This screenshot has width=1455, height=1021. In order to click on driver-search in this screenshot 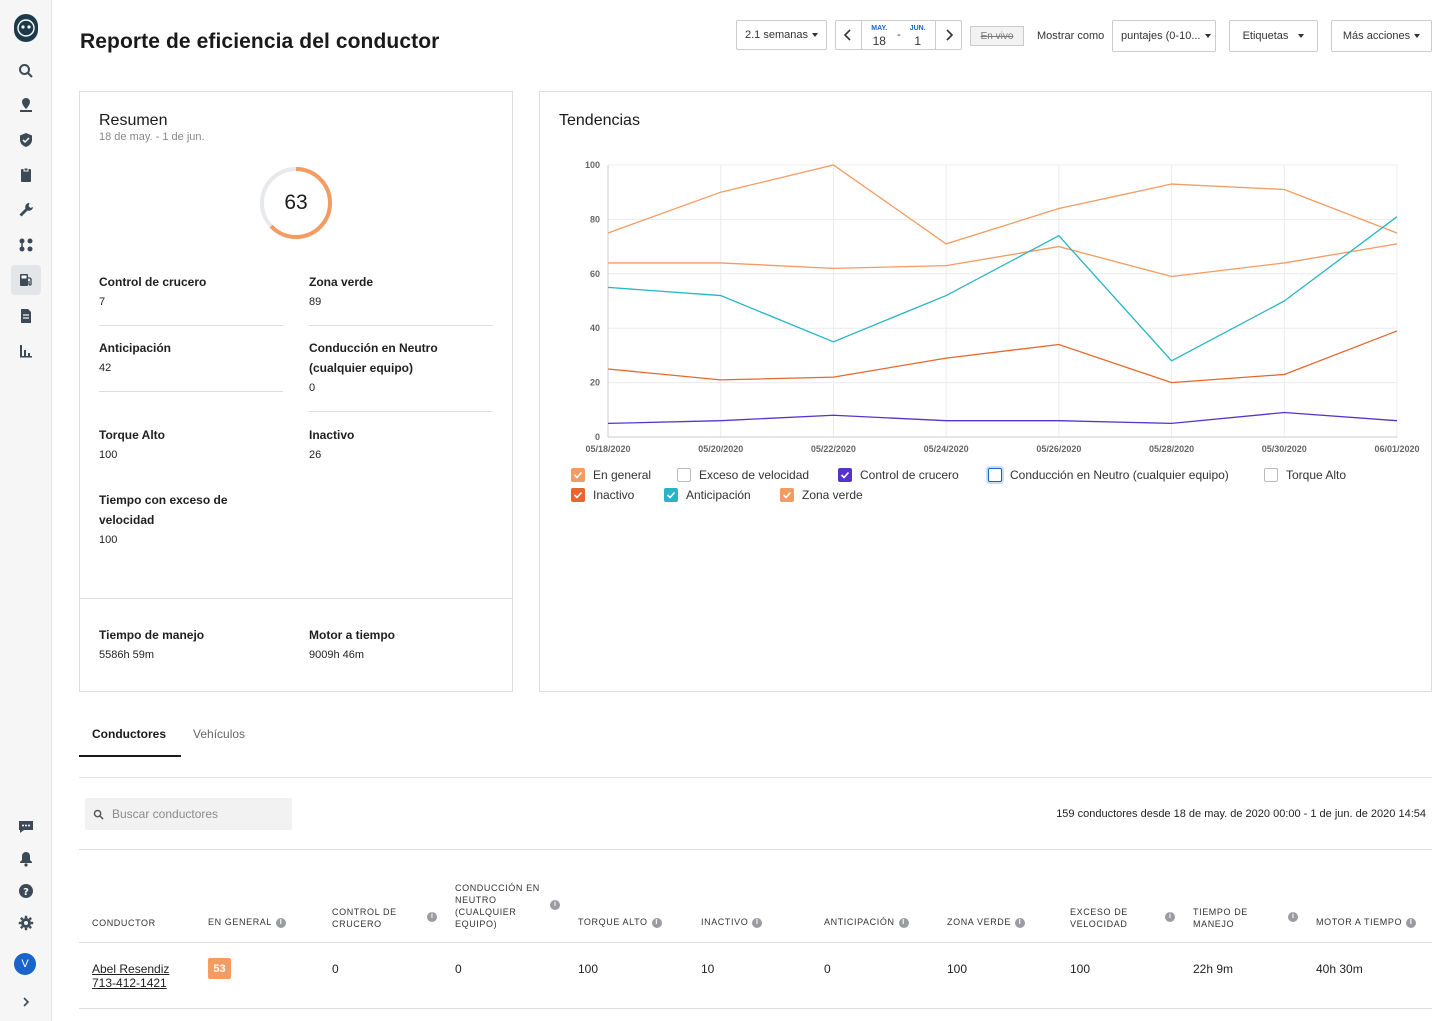, I will do `click(188, 814)`.